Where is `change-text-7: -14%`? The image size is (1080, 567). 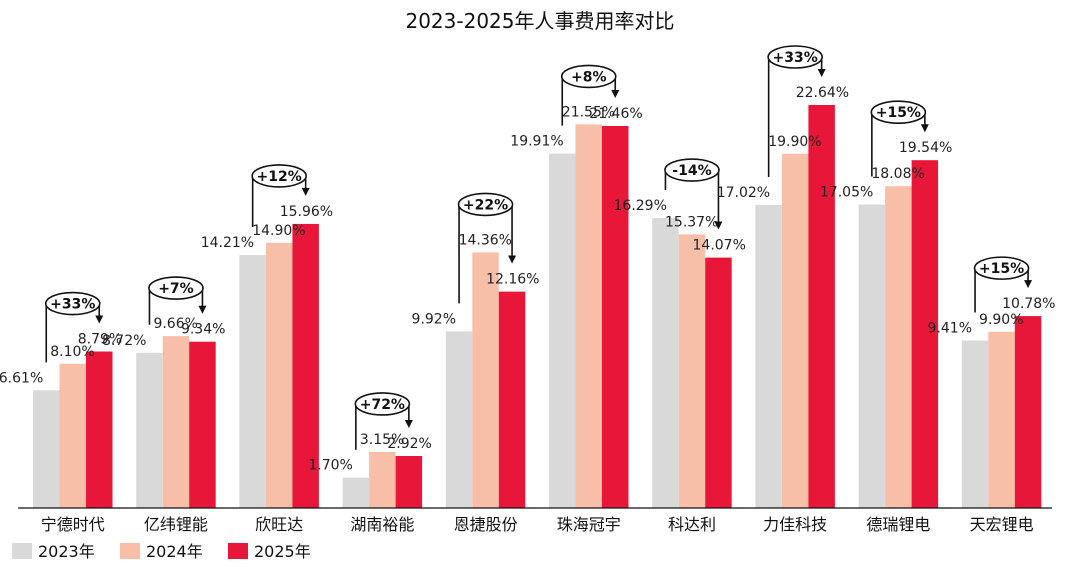 change-text-7: -14% is located at coordinates (691, 171).